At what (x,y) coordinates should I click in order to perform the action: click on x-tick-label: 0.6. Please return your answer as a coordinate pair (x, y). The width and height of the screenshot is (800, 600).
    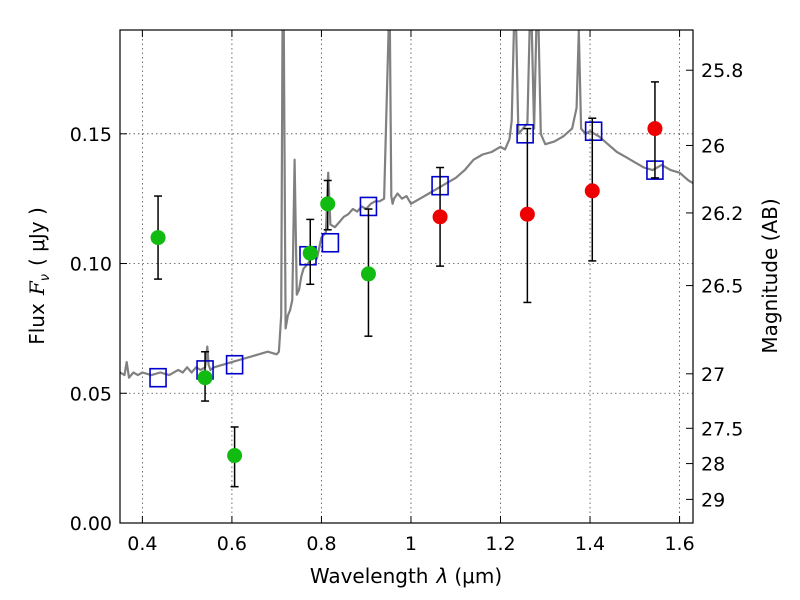
    Looking at the image, I should click on (232, 544).